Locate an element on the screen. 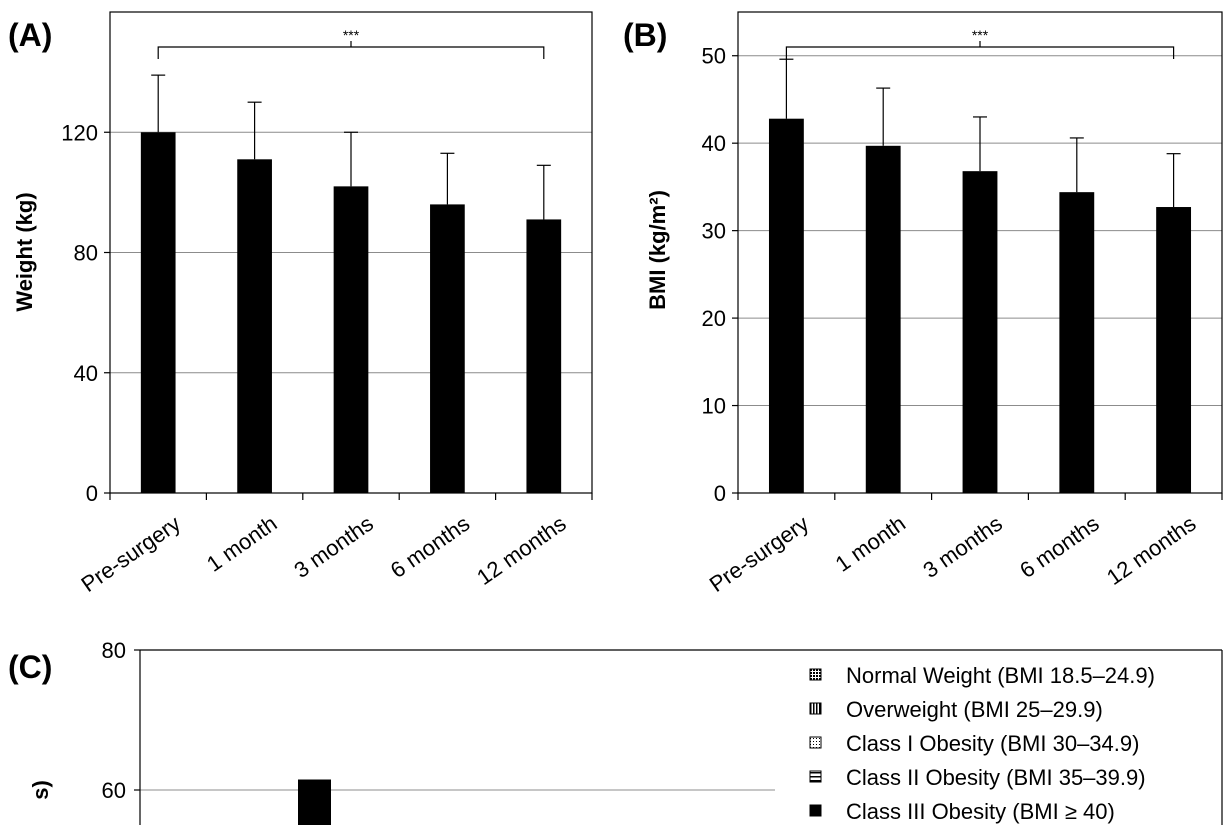 The width and height of the screenshot is (1225, 825). panel-c-bars is located at coordinates (314, 802).